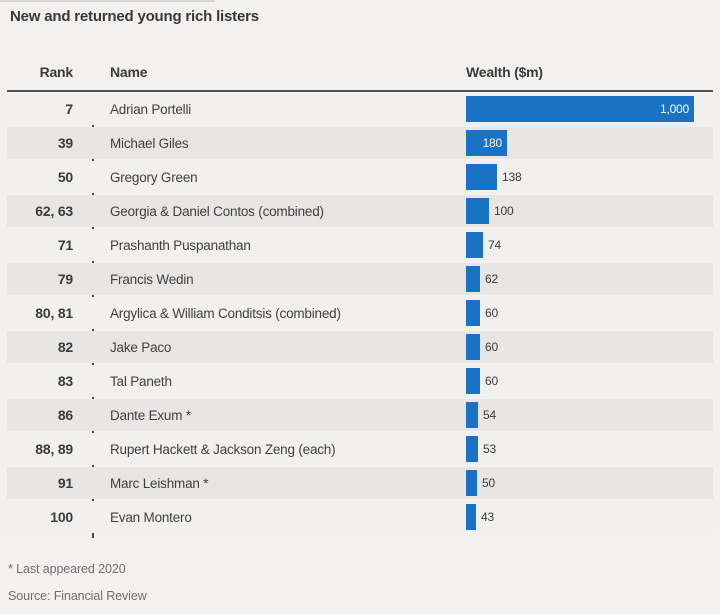 The image size is (720, 614). Describe the element at coordinates (482, 279) in the screenshot. I see `wealth-bar-cell: 62` at that location.